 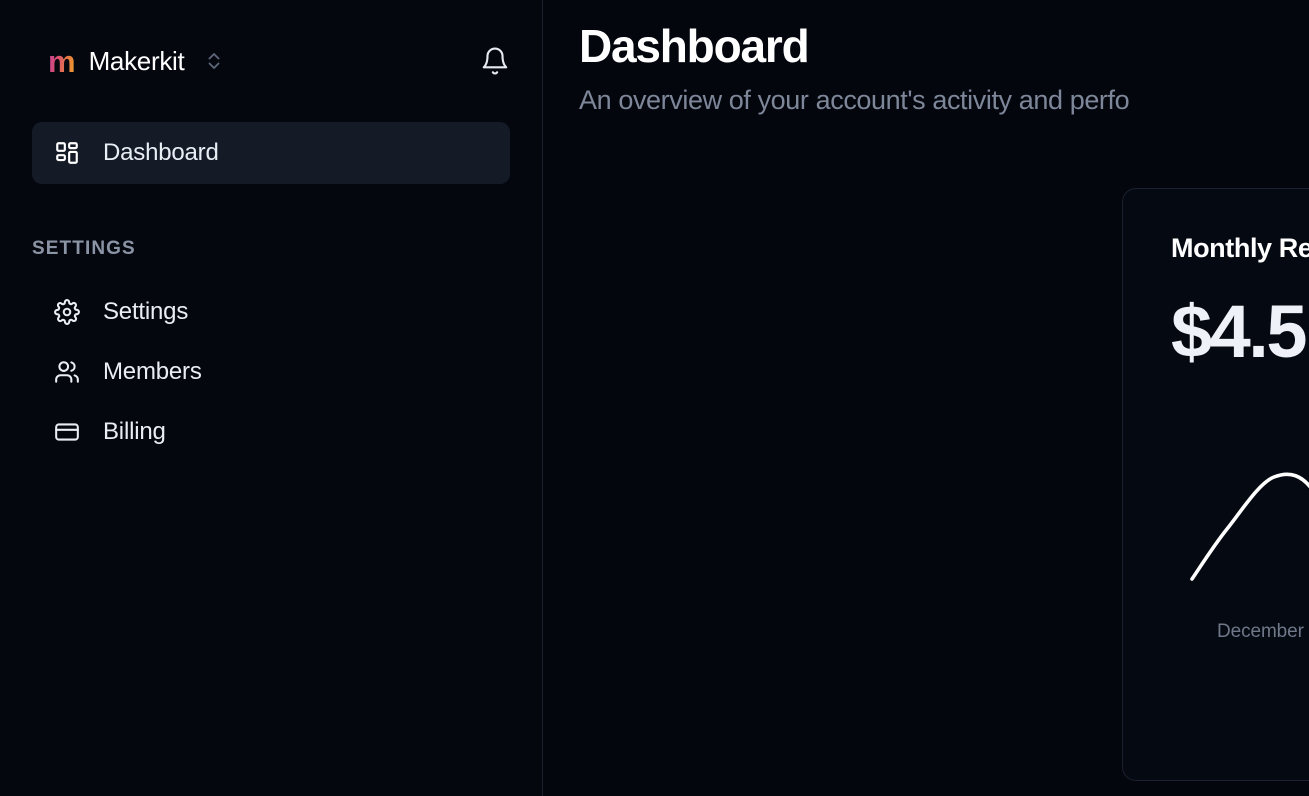 I want to click on bell-icon, so click(x=495, y=61).